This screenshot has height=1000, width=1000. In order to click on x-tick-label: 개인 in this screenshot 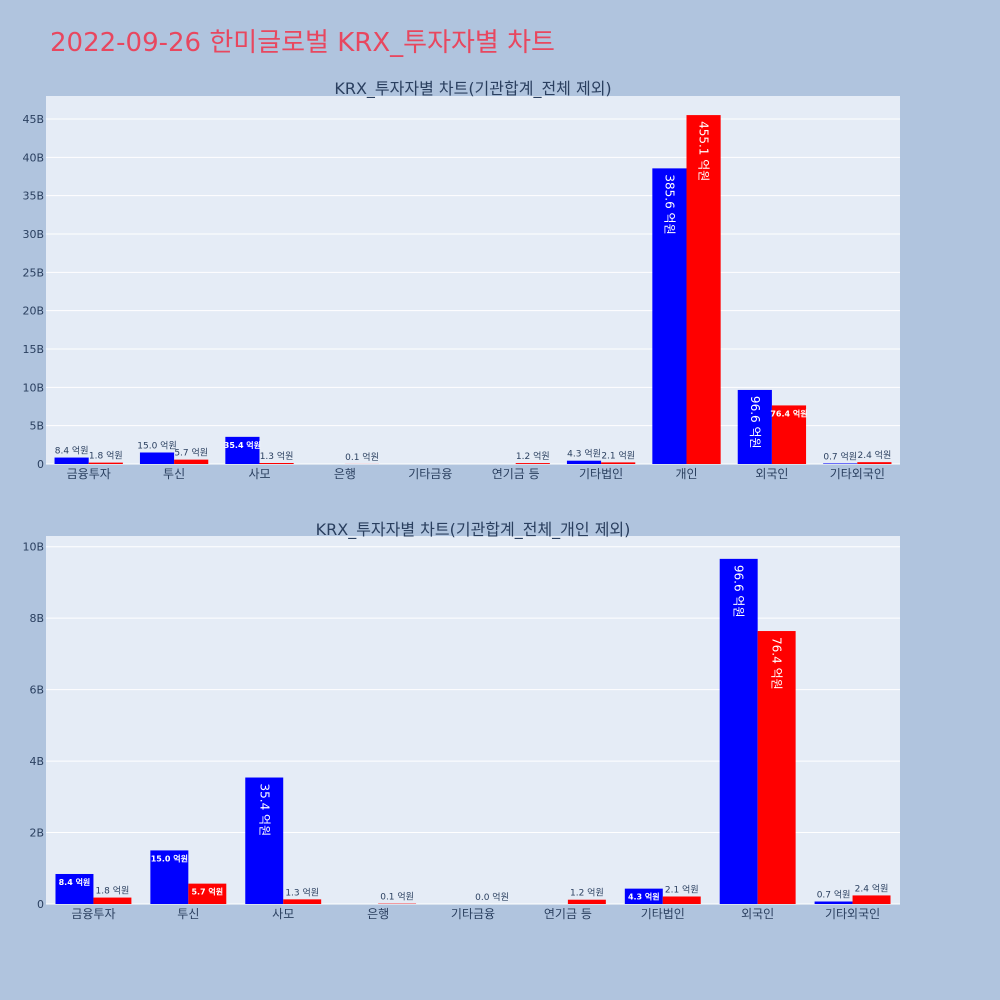, I will do `click(686, 474)`.